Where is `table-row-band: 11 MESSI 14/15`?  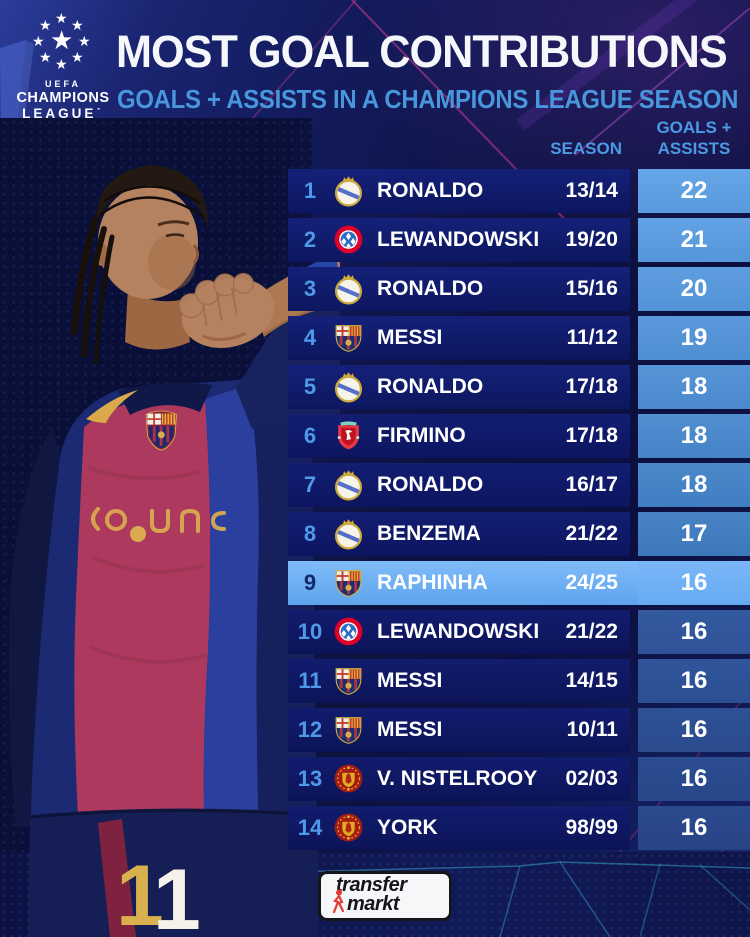
table-row-band: 11 MESSI 14/15 is located at coordinates (459, 681).